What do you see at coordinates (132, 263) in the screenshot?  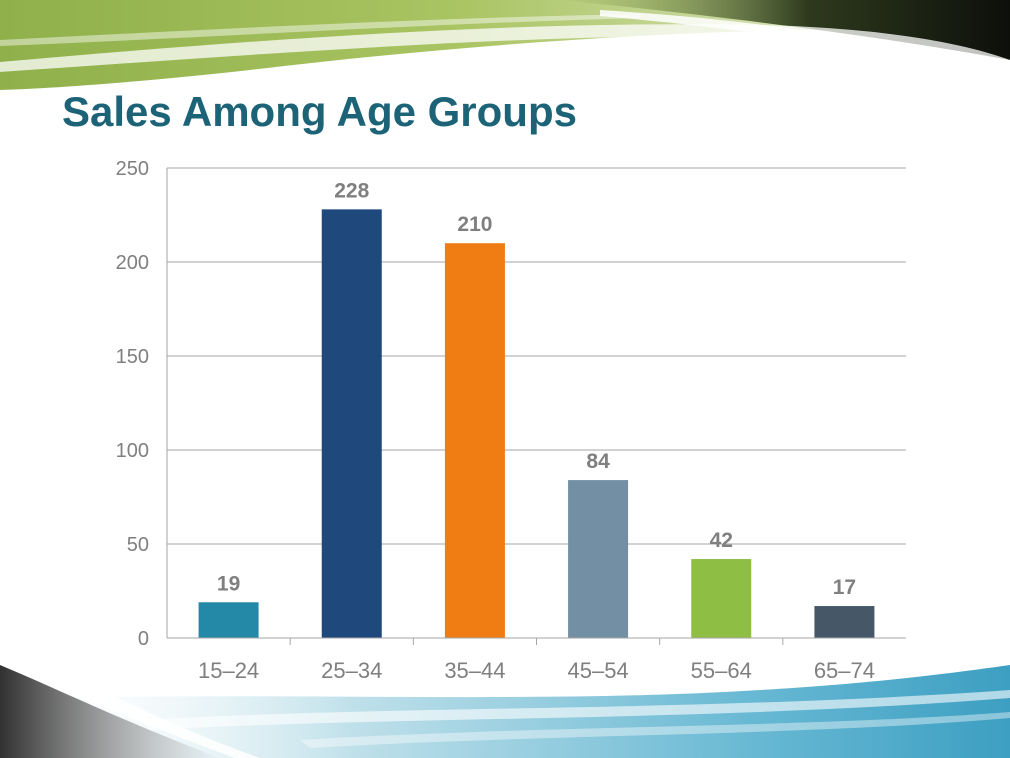 I see `y-tick-label: 200` at bounding box center [132, 263].